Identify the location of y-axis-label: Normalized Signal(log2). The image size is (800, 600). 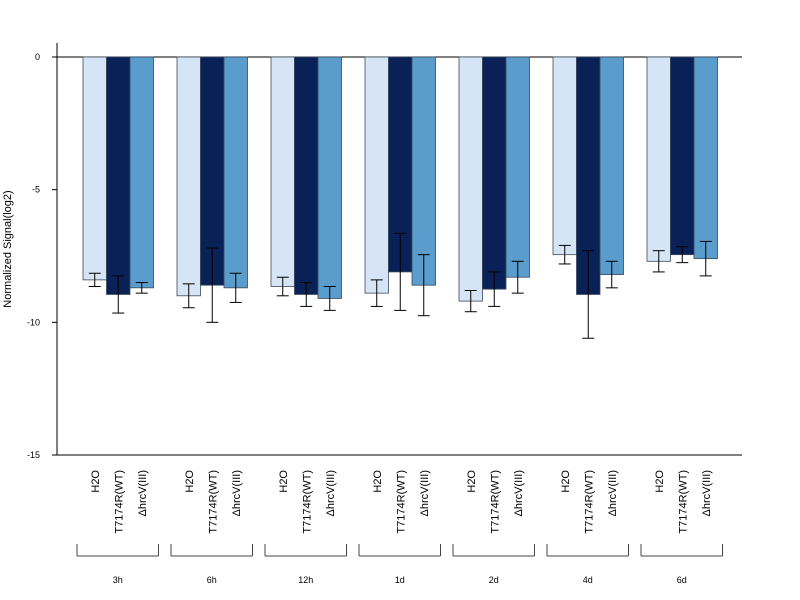
(8, 248).